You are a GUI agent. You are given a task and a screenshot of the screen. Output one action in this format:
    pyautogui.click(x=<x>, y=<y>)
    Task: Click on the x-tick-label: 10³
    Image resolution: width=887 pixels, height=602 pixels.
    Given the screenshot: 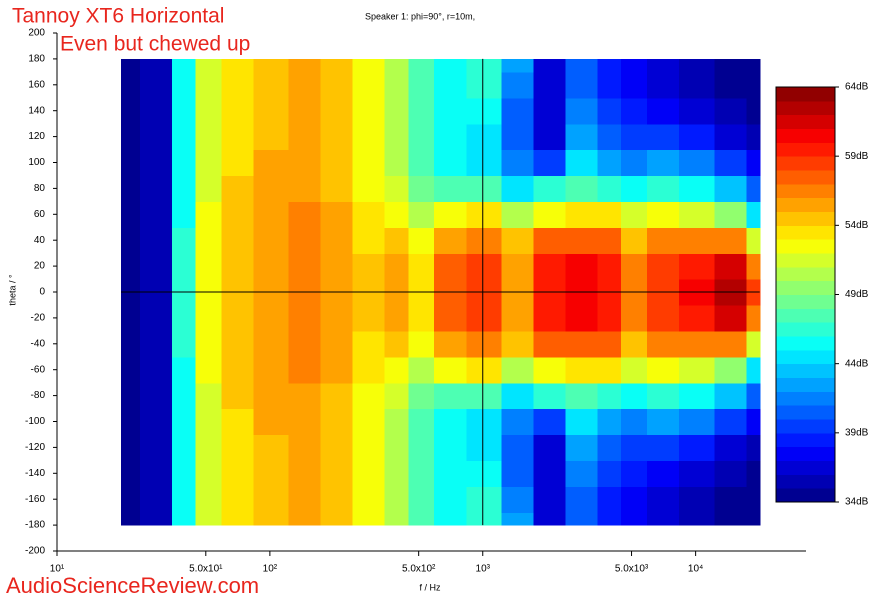 What is the action you would take?
    pyautogui.click(x=483, y=569)
    